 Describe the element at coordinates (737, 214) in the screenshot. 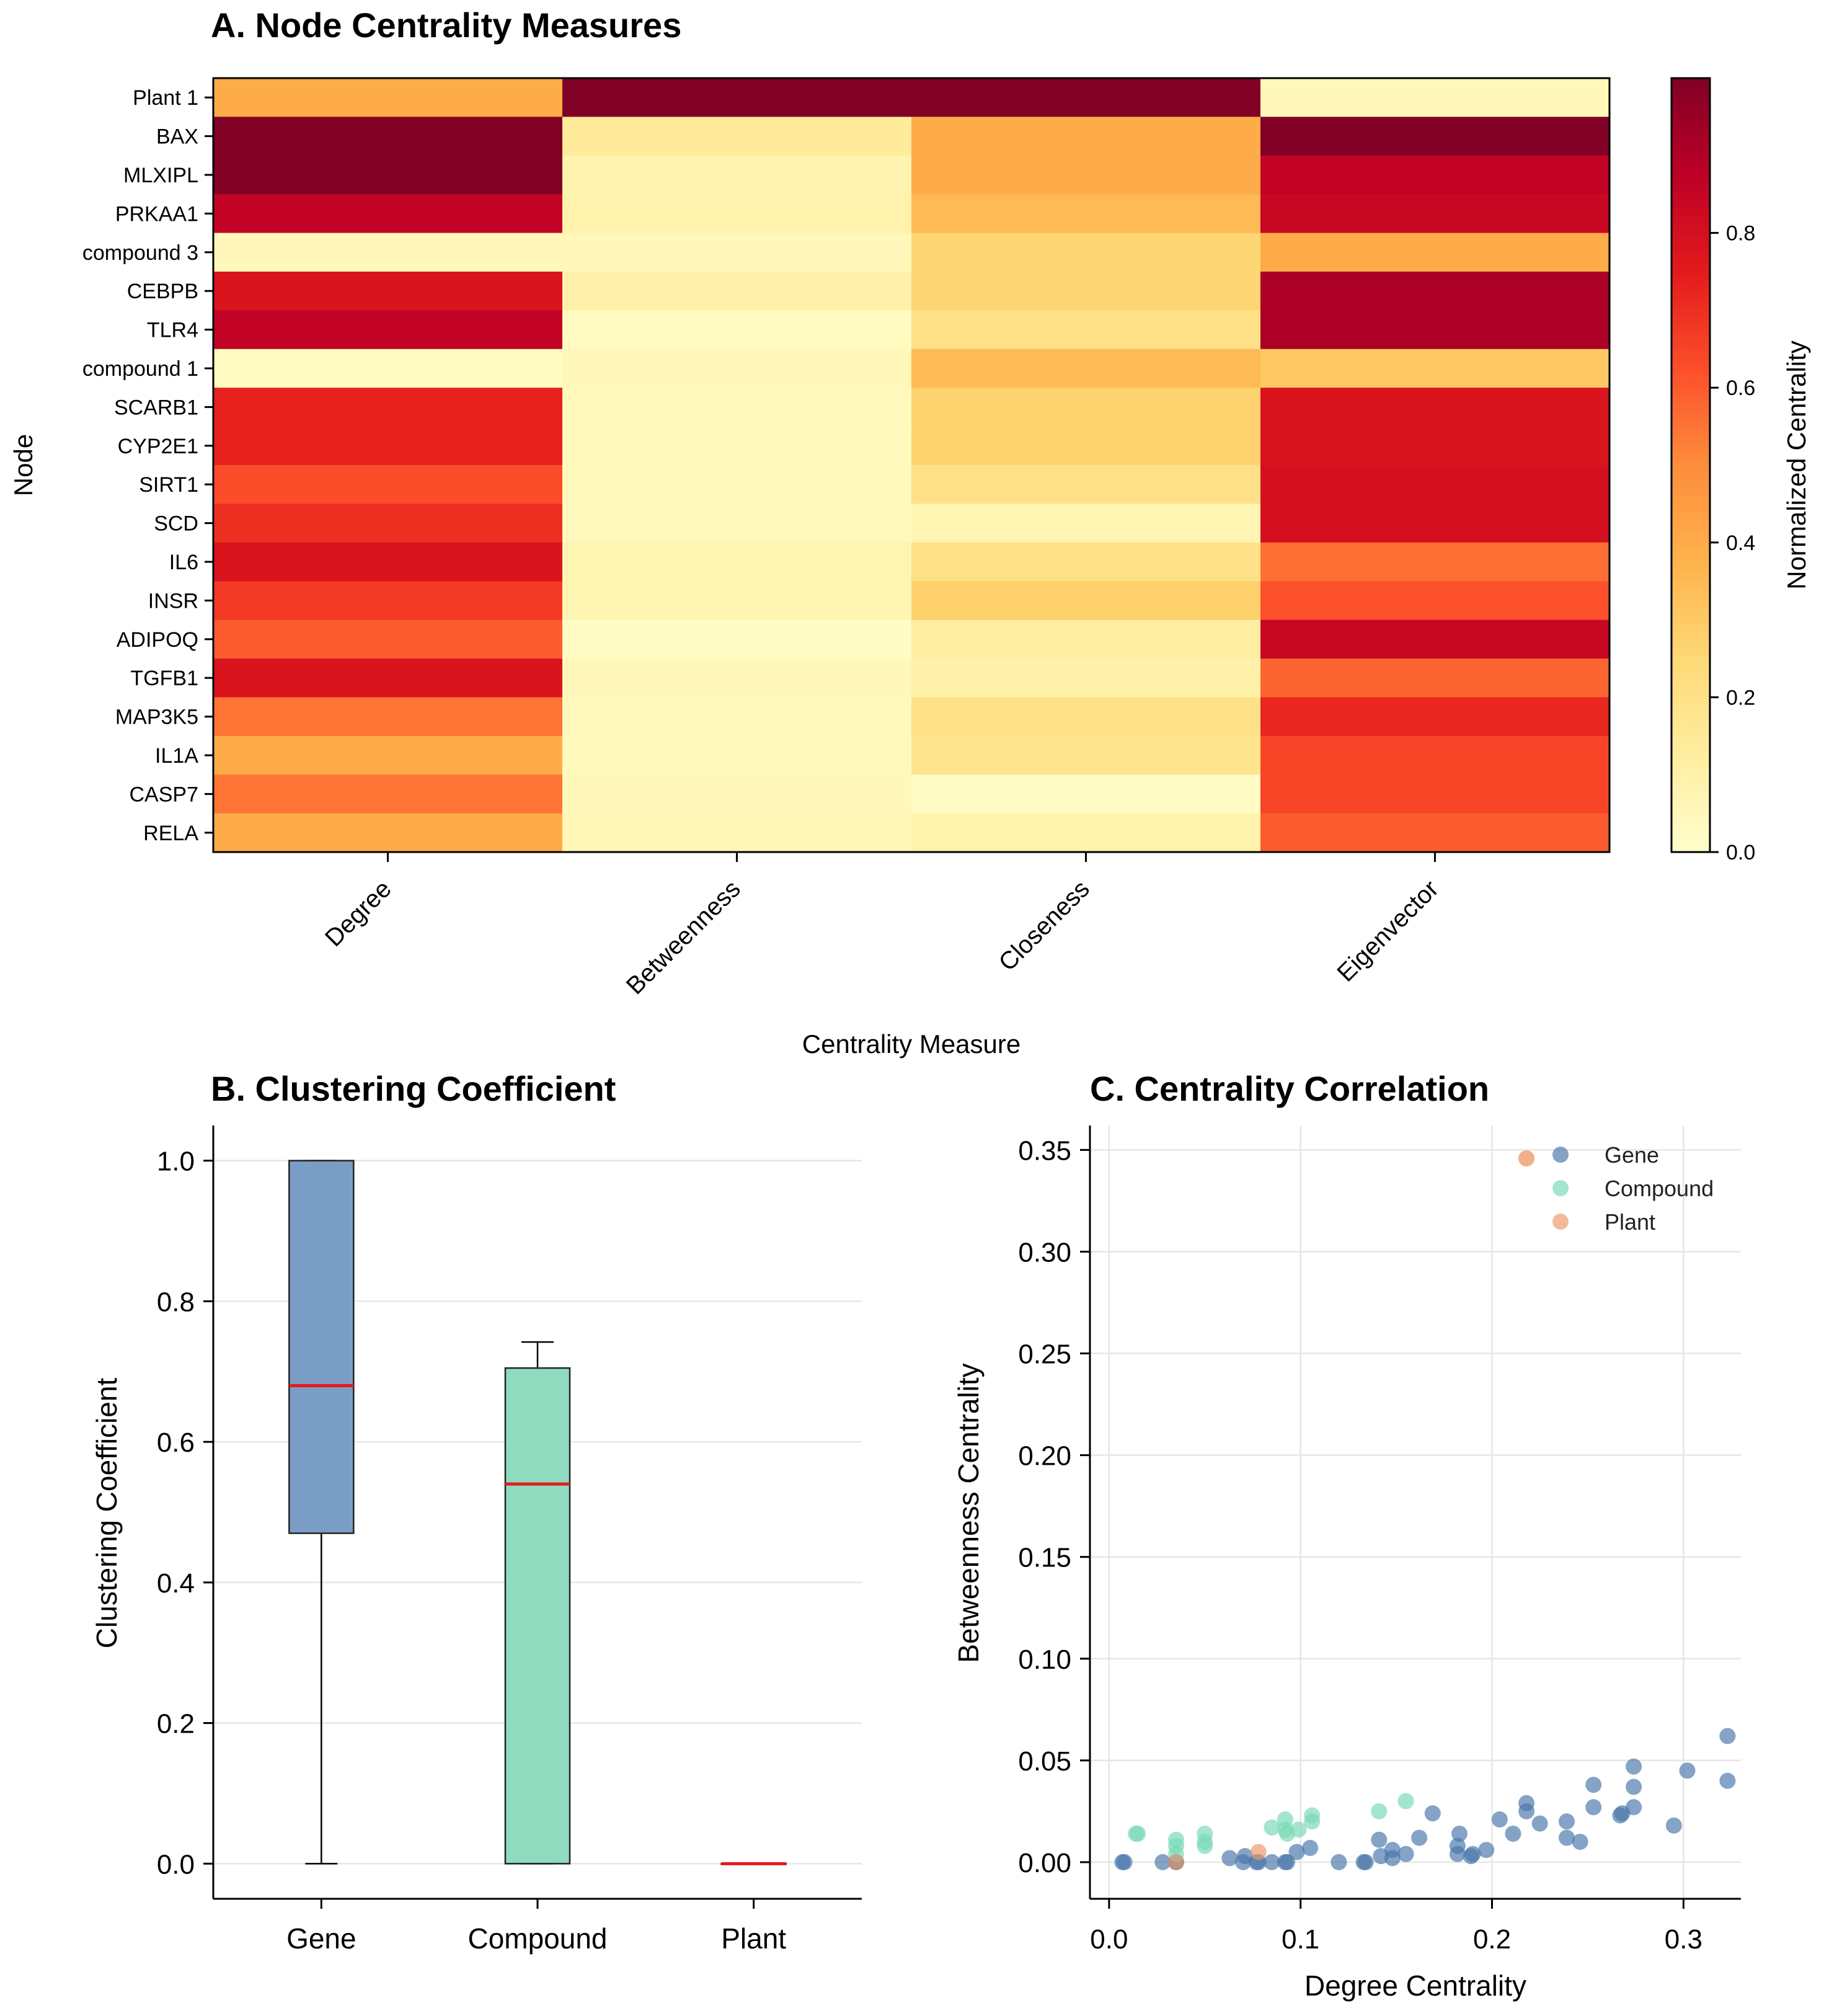

I see `heatmap-cell-prkaa1-betweenness` at that location.